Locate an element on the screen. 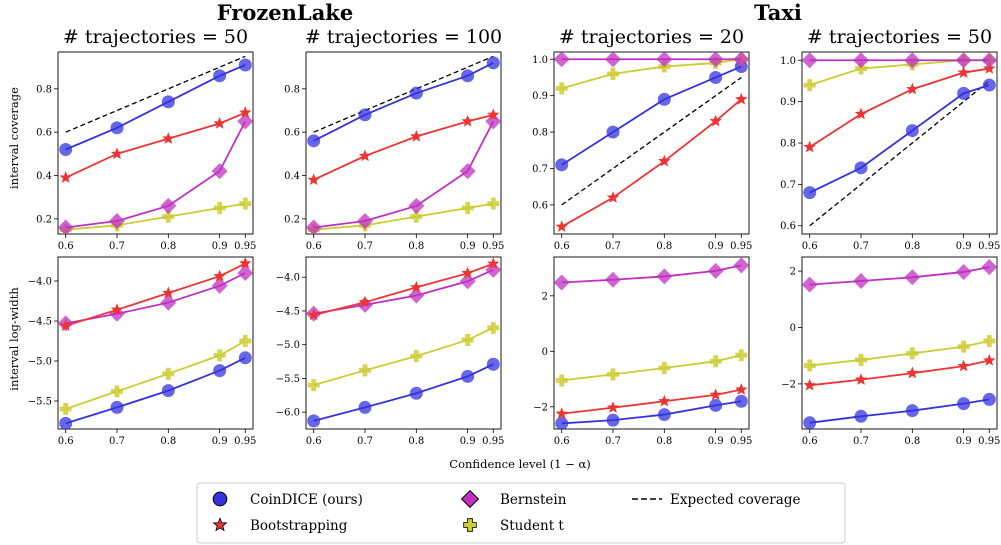 The image size is (1001, 545). group-title-taxi: Taxi is located at coordinates (778, 12).